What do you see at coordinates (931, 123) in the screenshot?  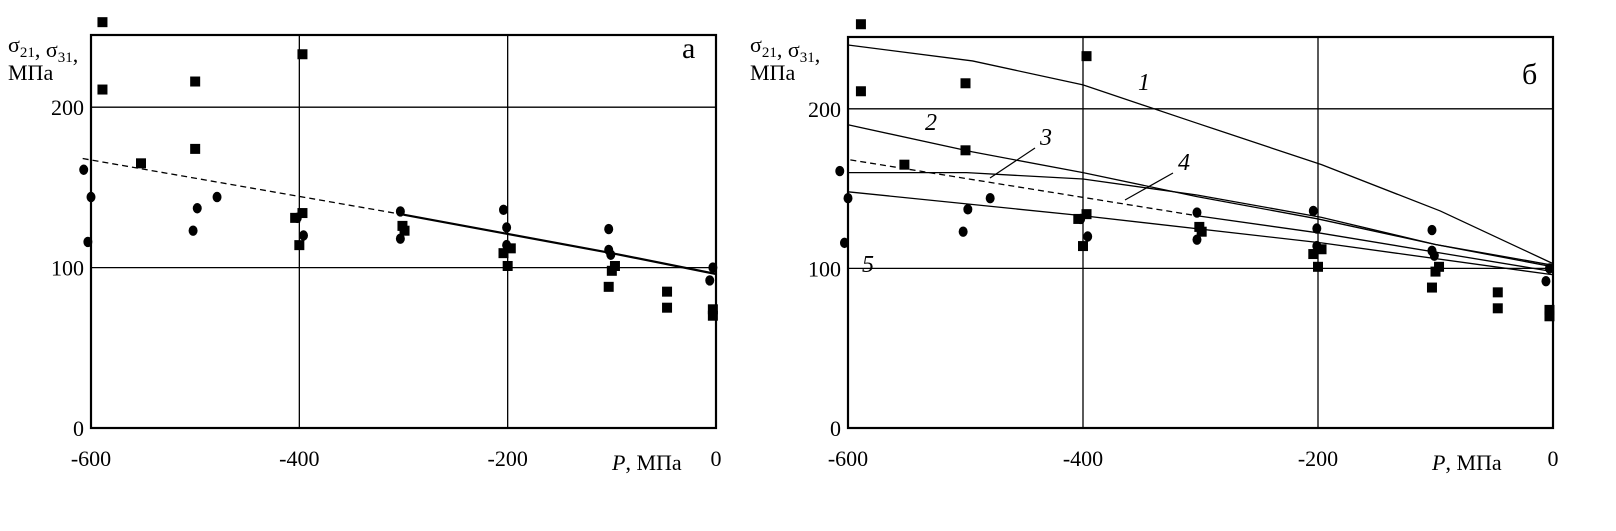 I see `curve-label-2: 2` at bounding box center [931, 123].